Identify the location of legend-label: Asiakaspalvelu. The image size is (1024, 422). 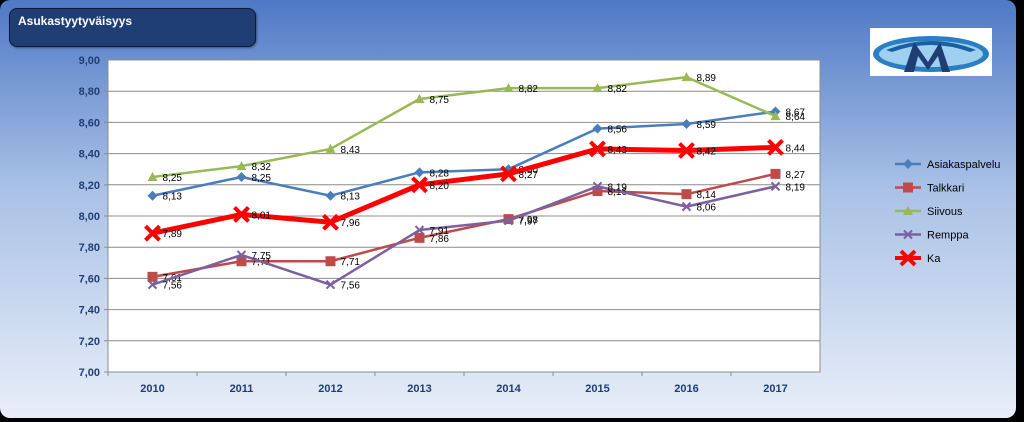
(963, 165).